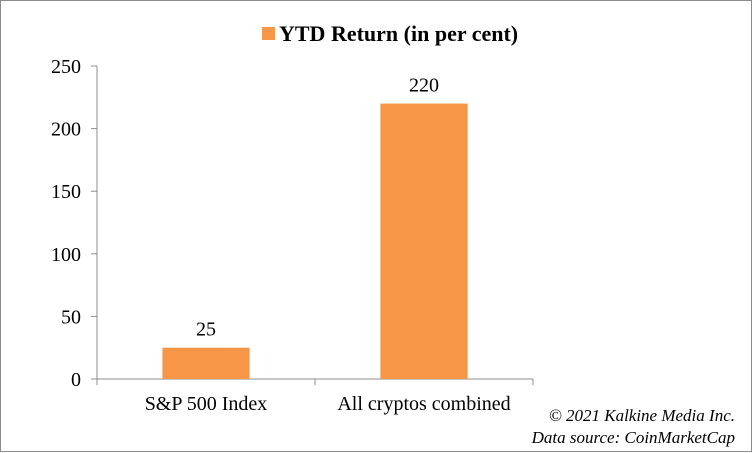 The width and height of the screenshot is (752, 453). I want to click on bar-value-label: 220, so click(424, 86).